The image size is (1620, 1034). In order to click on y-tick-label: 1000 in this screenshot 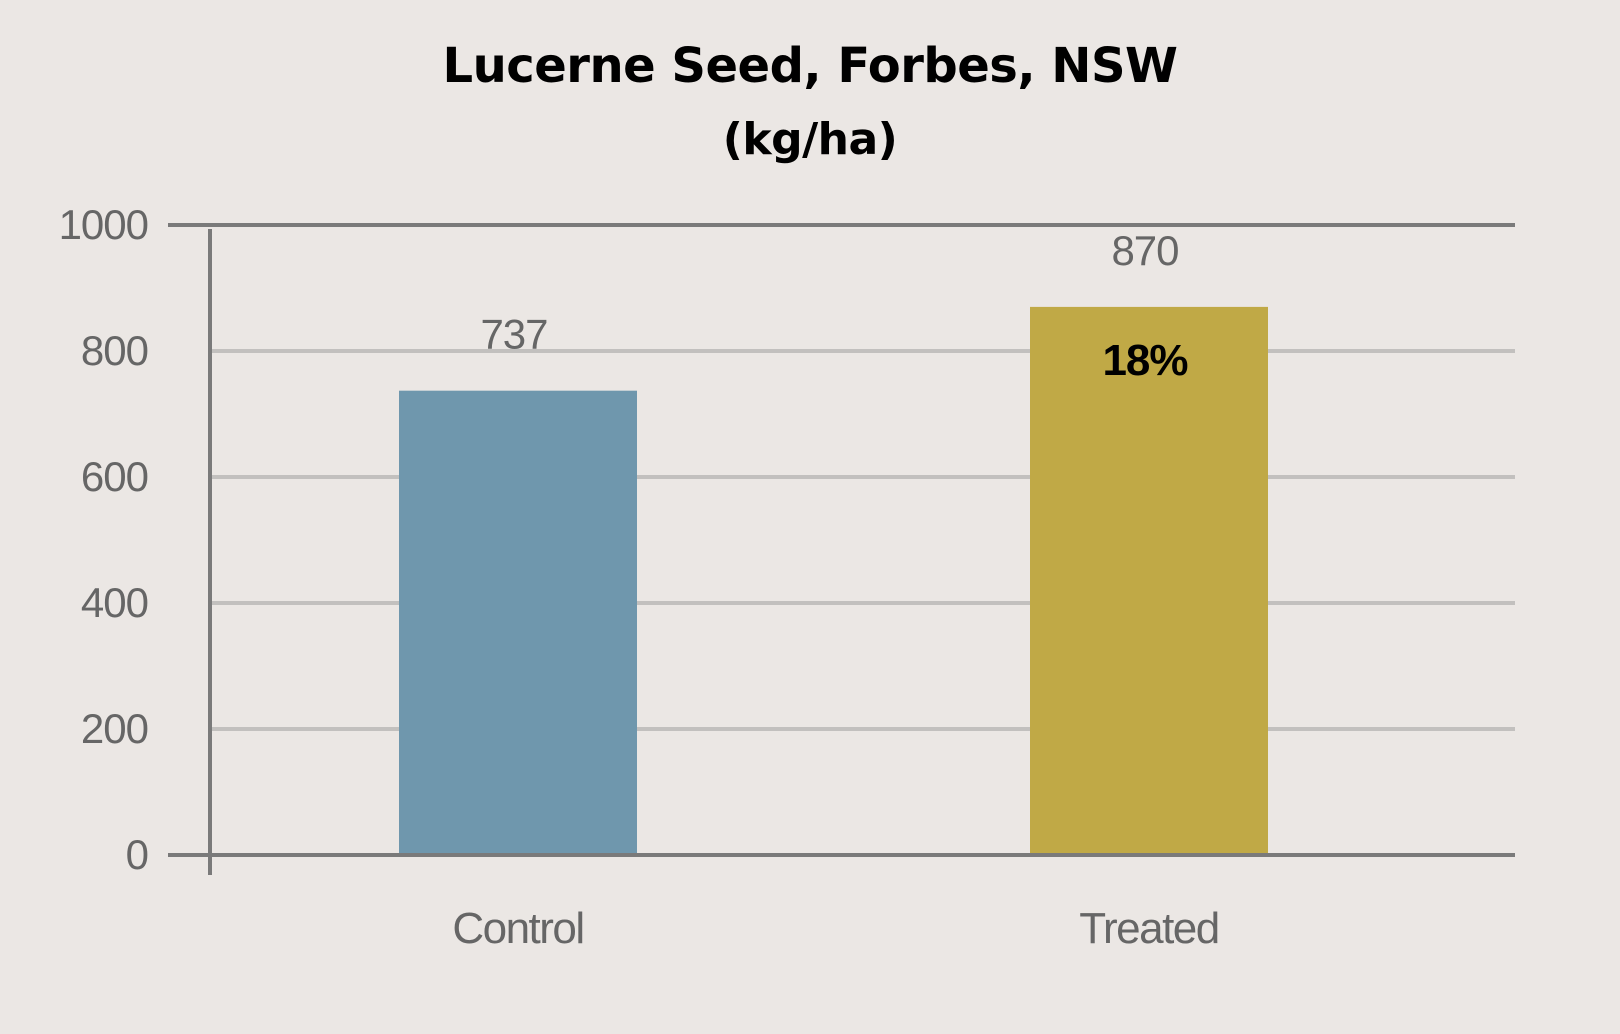, I will do `click(103, 224)`.